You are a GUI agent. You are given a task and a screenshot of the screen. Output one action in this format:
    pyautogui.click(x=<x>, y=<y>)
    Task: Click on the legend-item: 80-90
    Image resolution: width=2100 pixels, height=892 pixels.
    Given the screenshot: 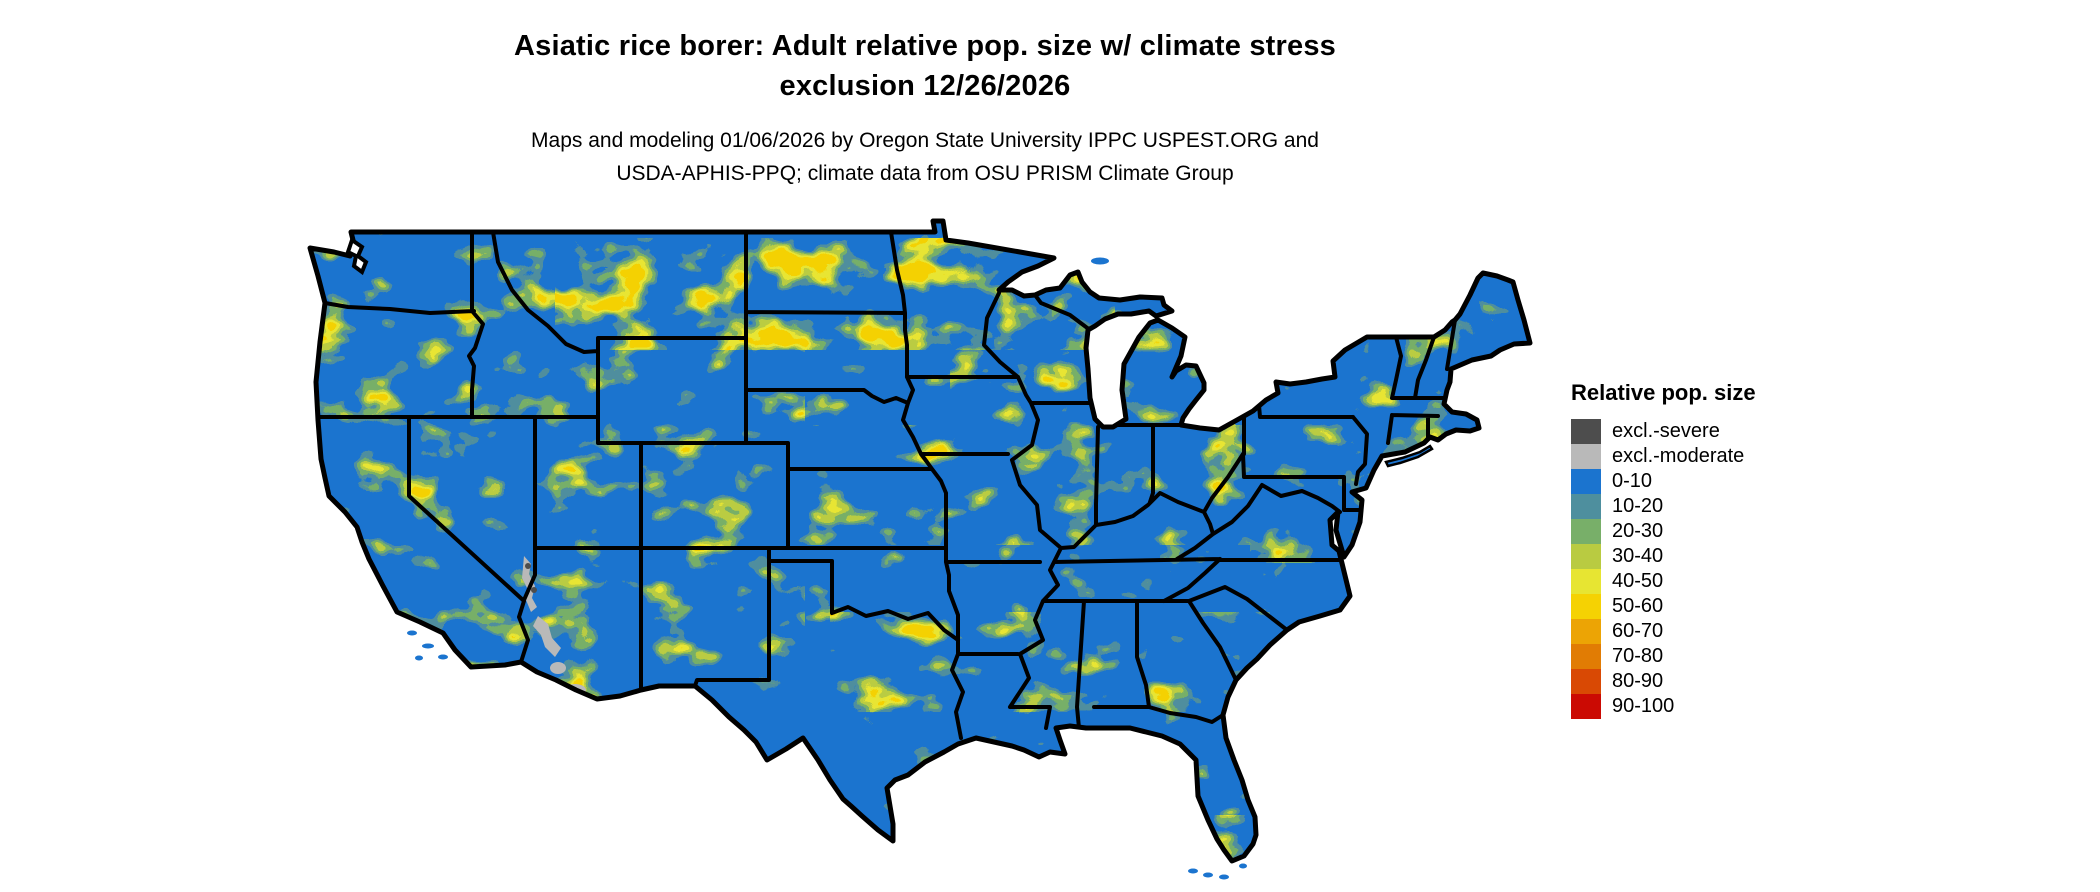 What is the action you would take?
    pyautogui.click(x=1663, y=681)
    